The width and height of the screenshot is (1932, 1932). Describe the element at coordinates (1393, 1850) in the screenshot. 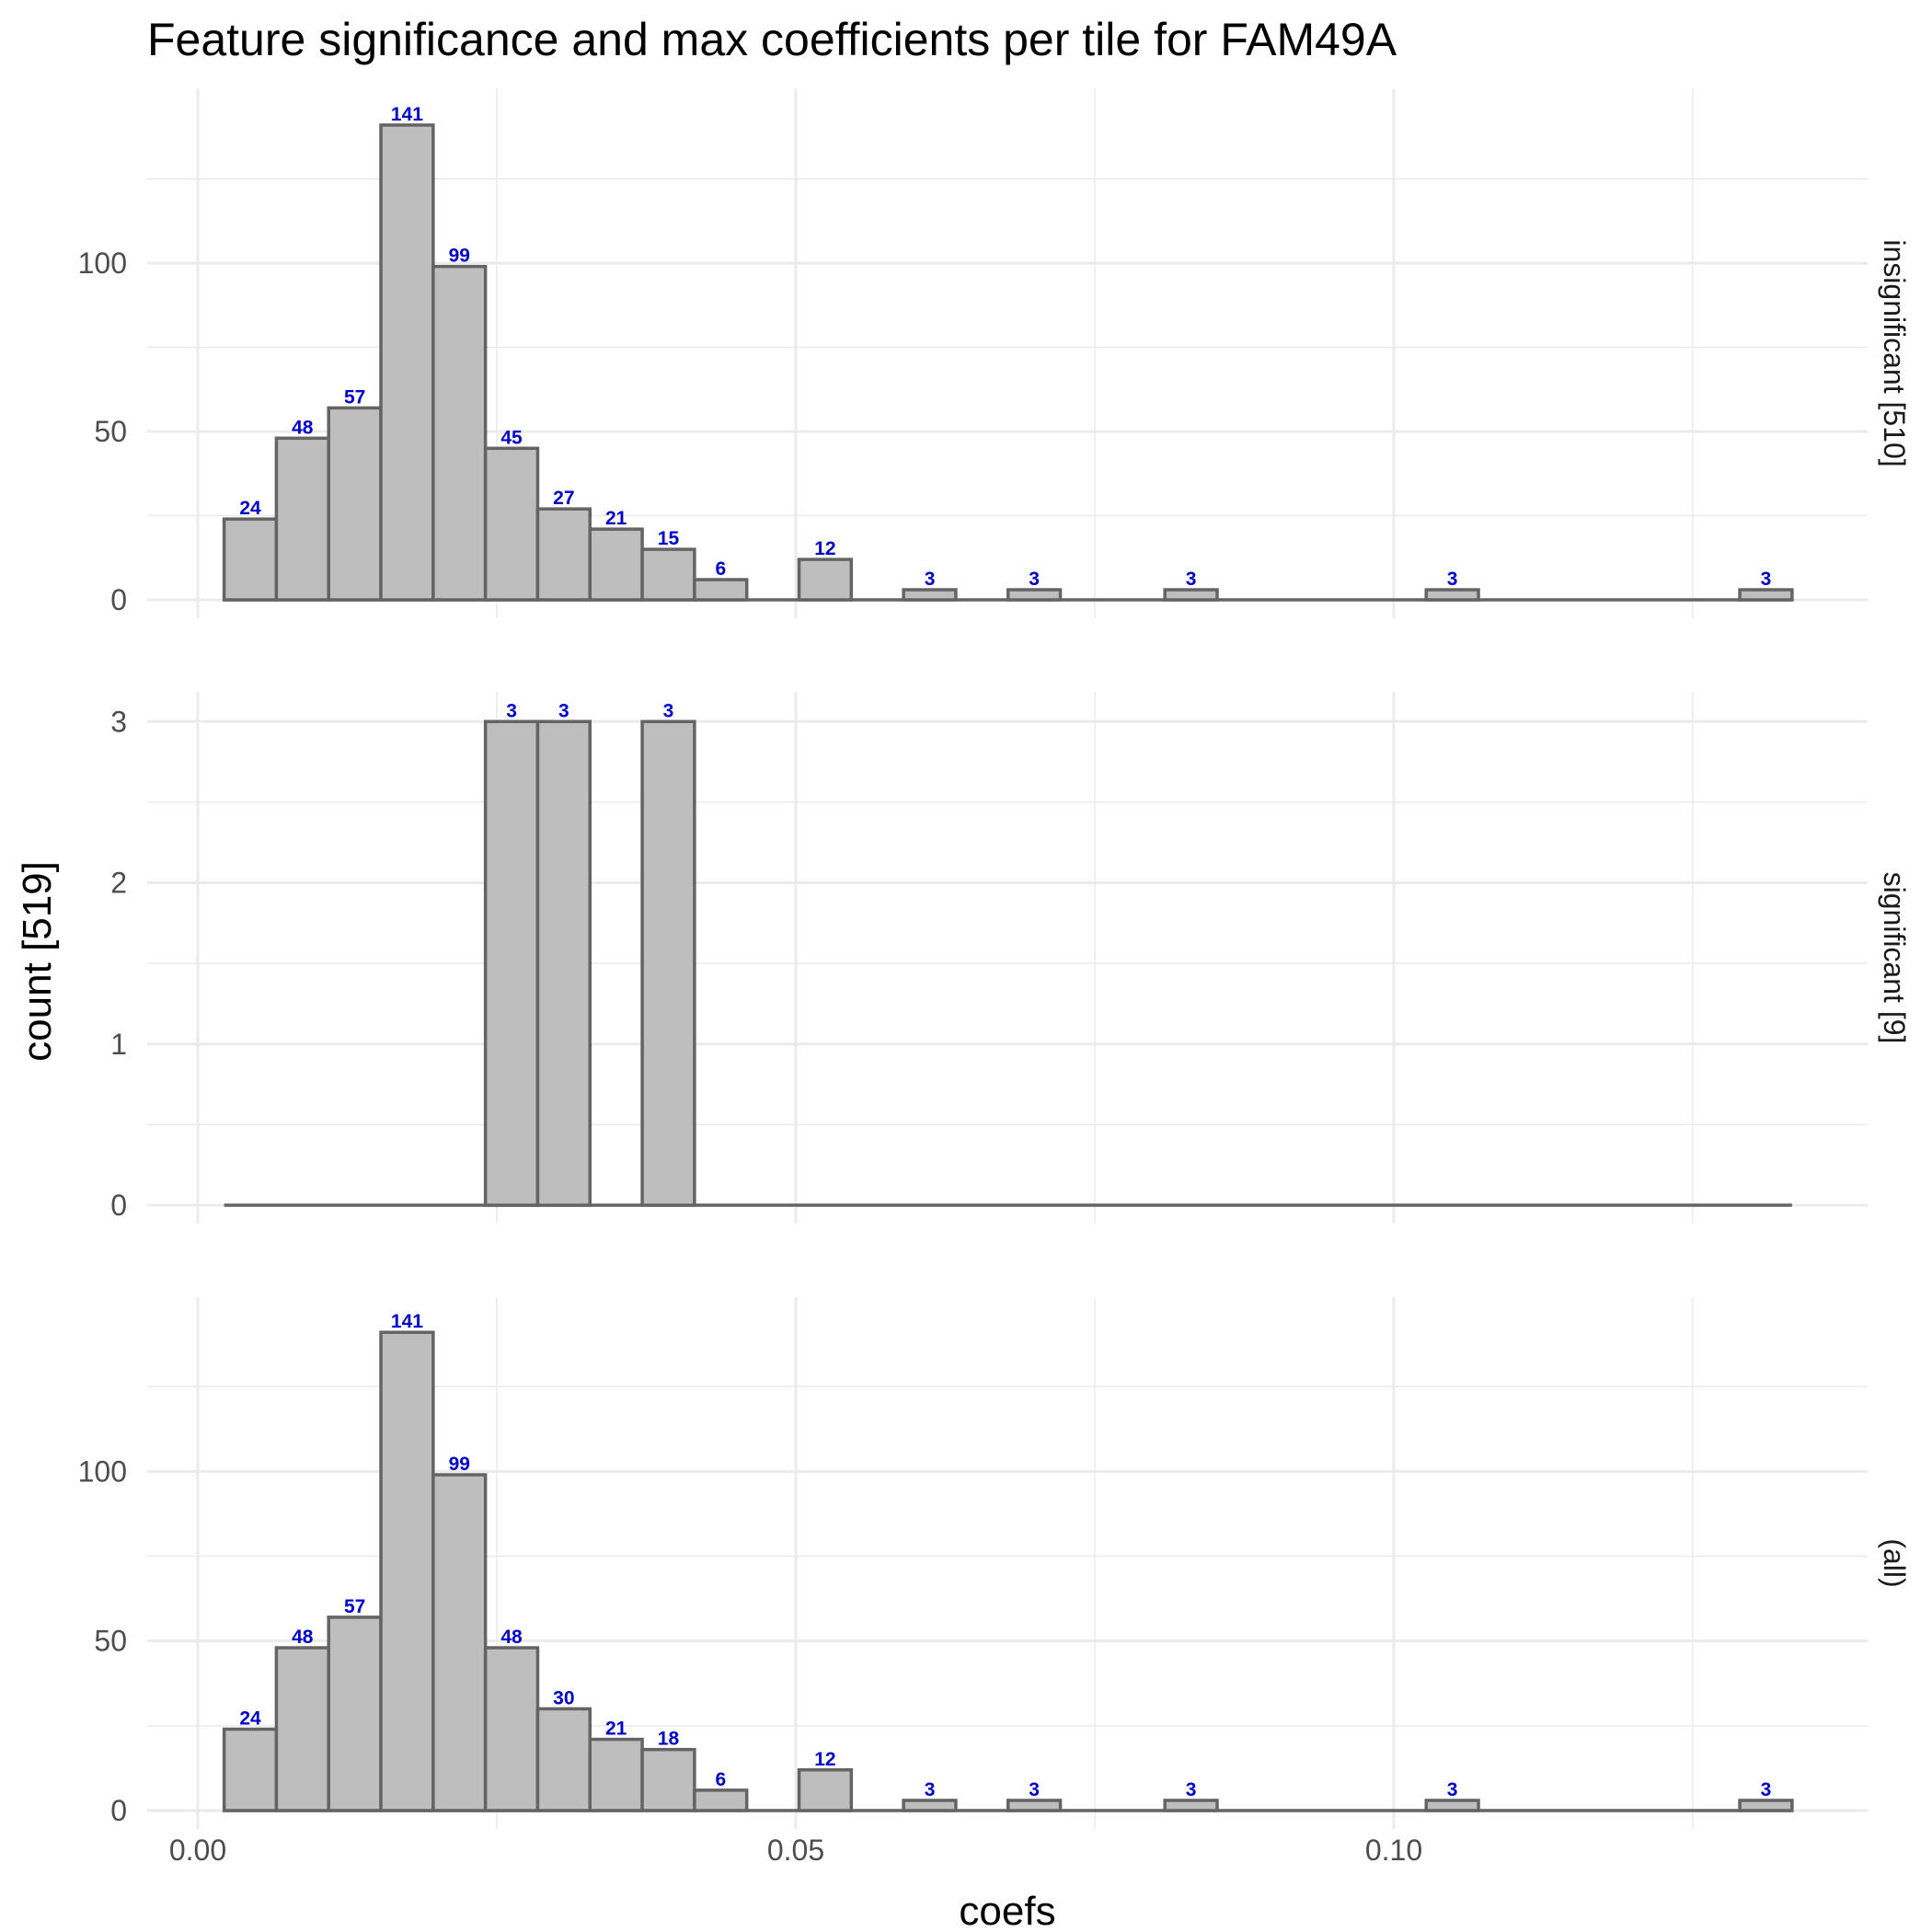

I see `x-tick-label: 0.10` at that location.